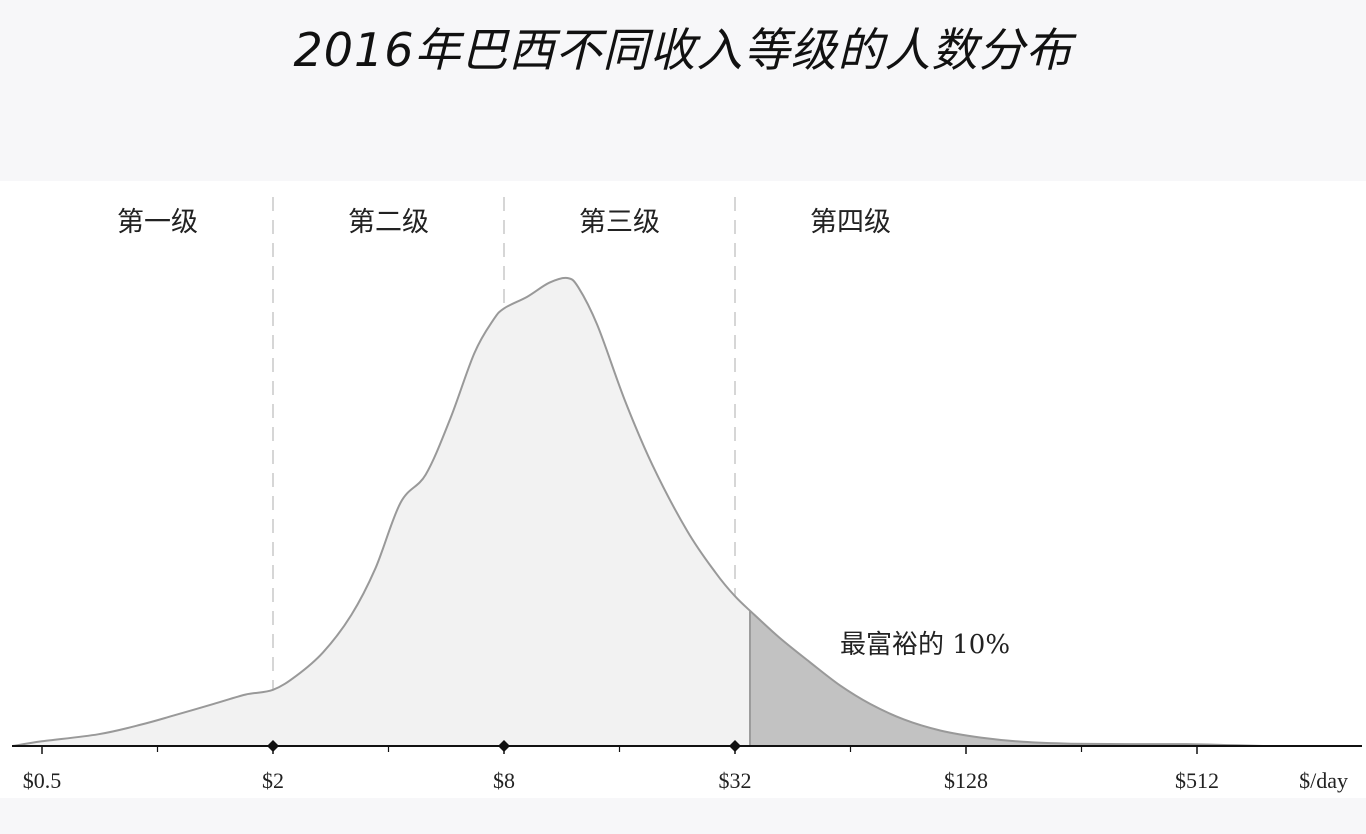 The image size is (1366, 834). Describe the element at coordinates (619, 222) in the screenshot. I see `level-label: 第三级` at that location.